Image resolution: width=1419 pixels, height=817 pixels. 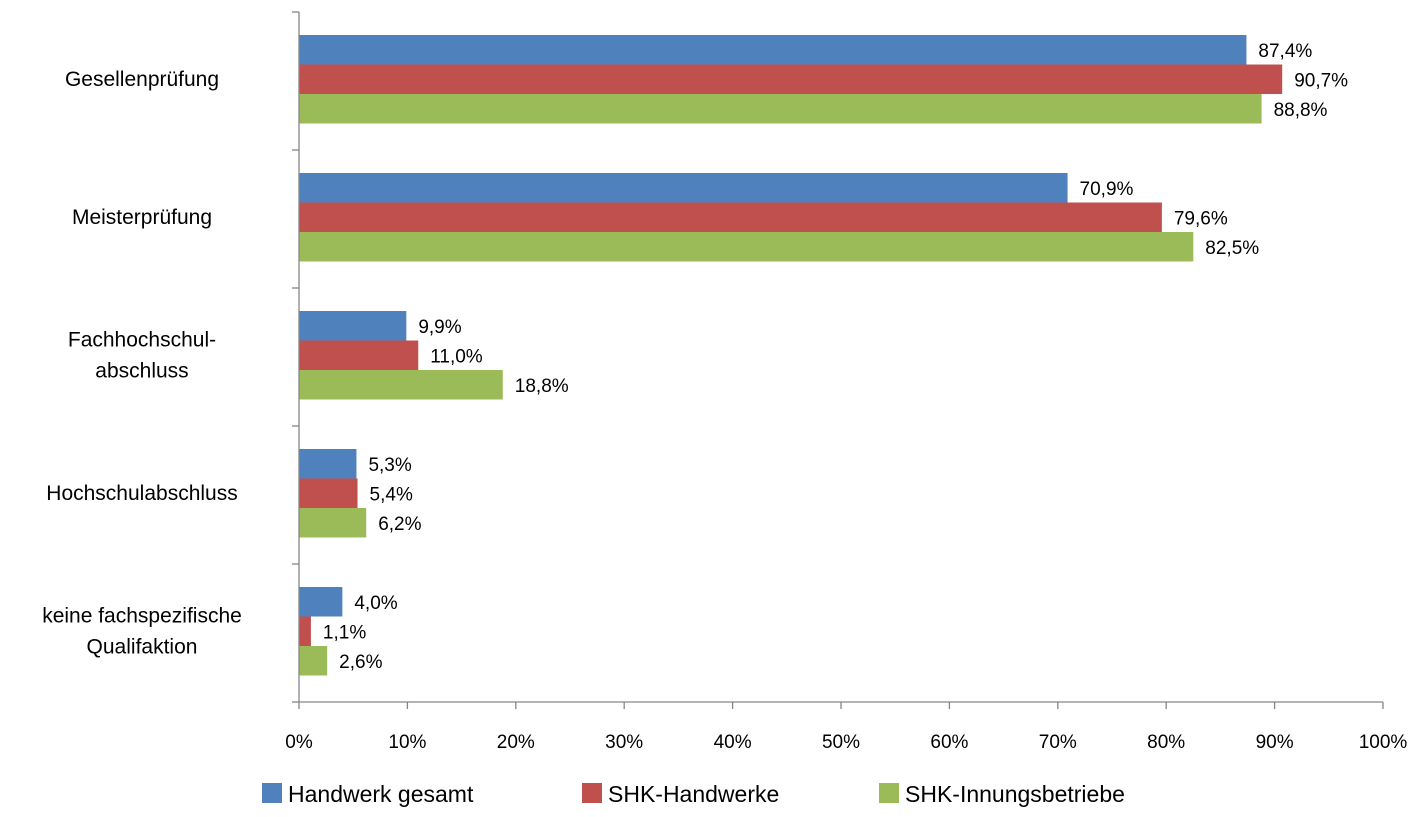 I want to click on category-label-line: Hochschulabschluss, so click(x=141, y=493).